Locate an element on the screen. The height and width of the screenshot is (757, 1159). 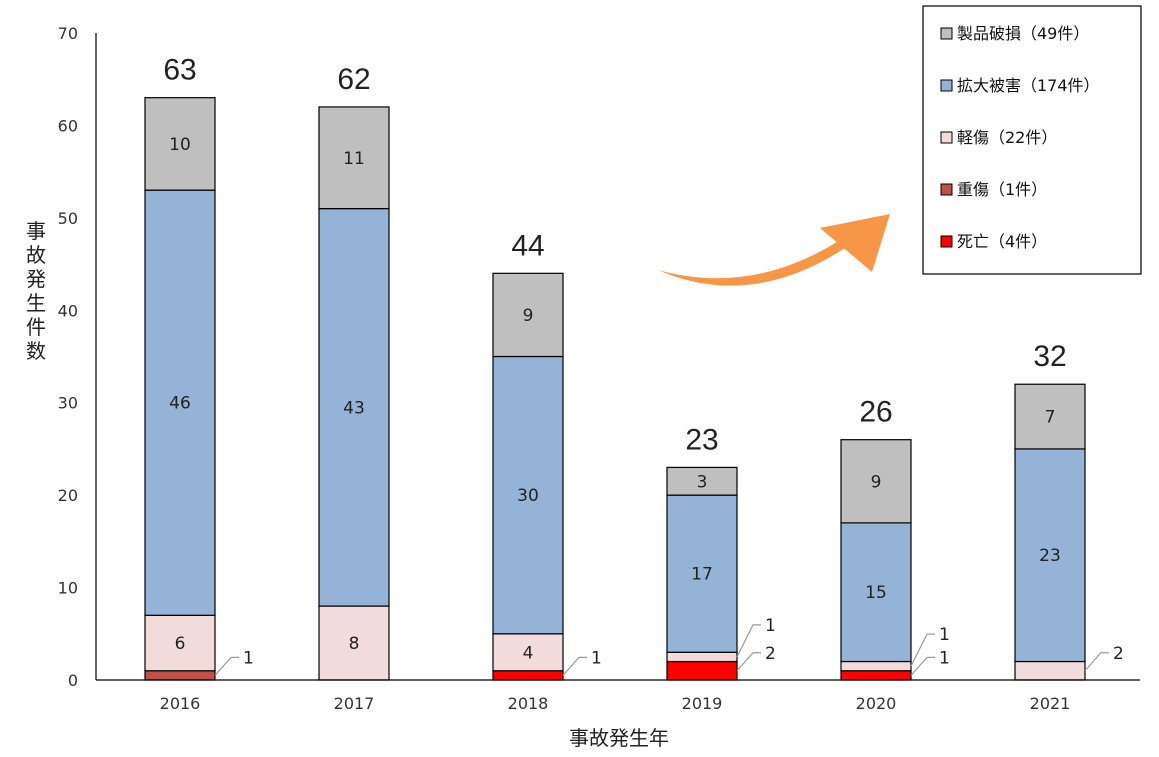
bar-value-label: 7 is located at coordinates (1050, 418).